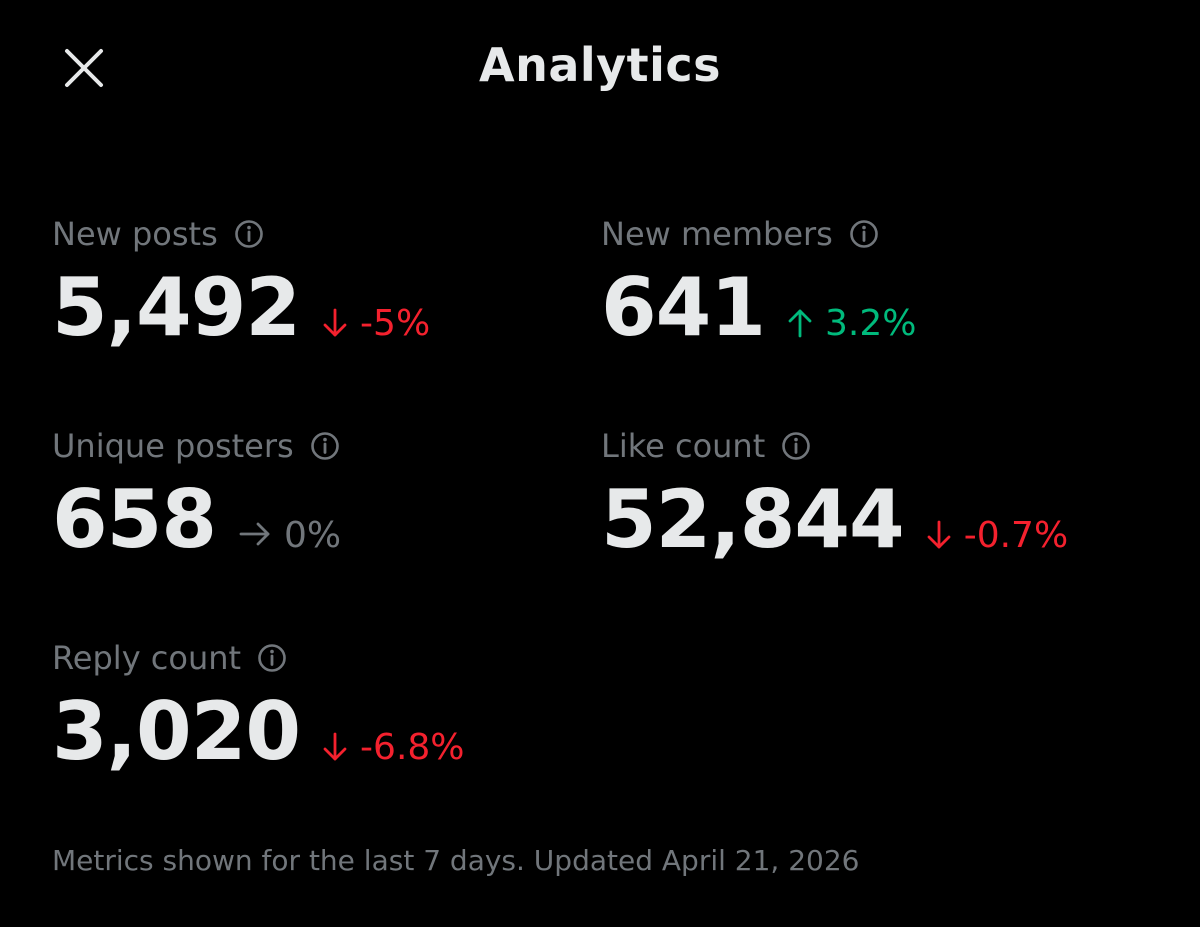  I want to click on metric-like-count: Like count 52,844 -0.7%, so click(875, 528).